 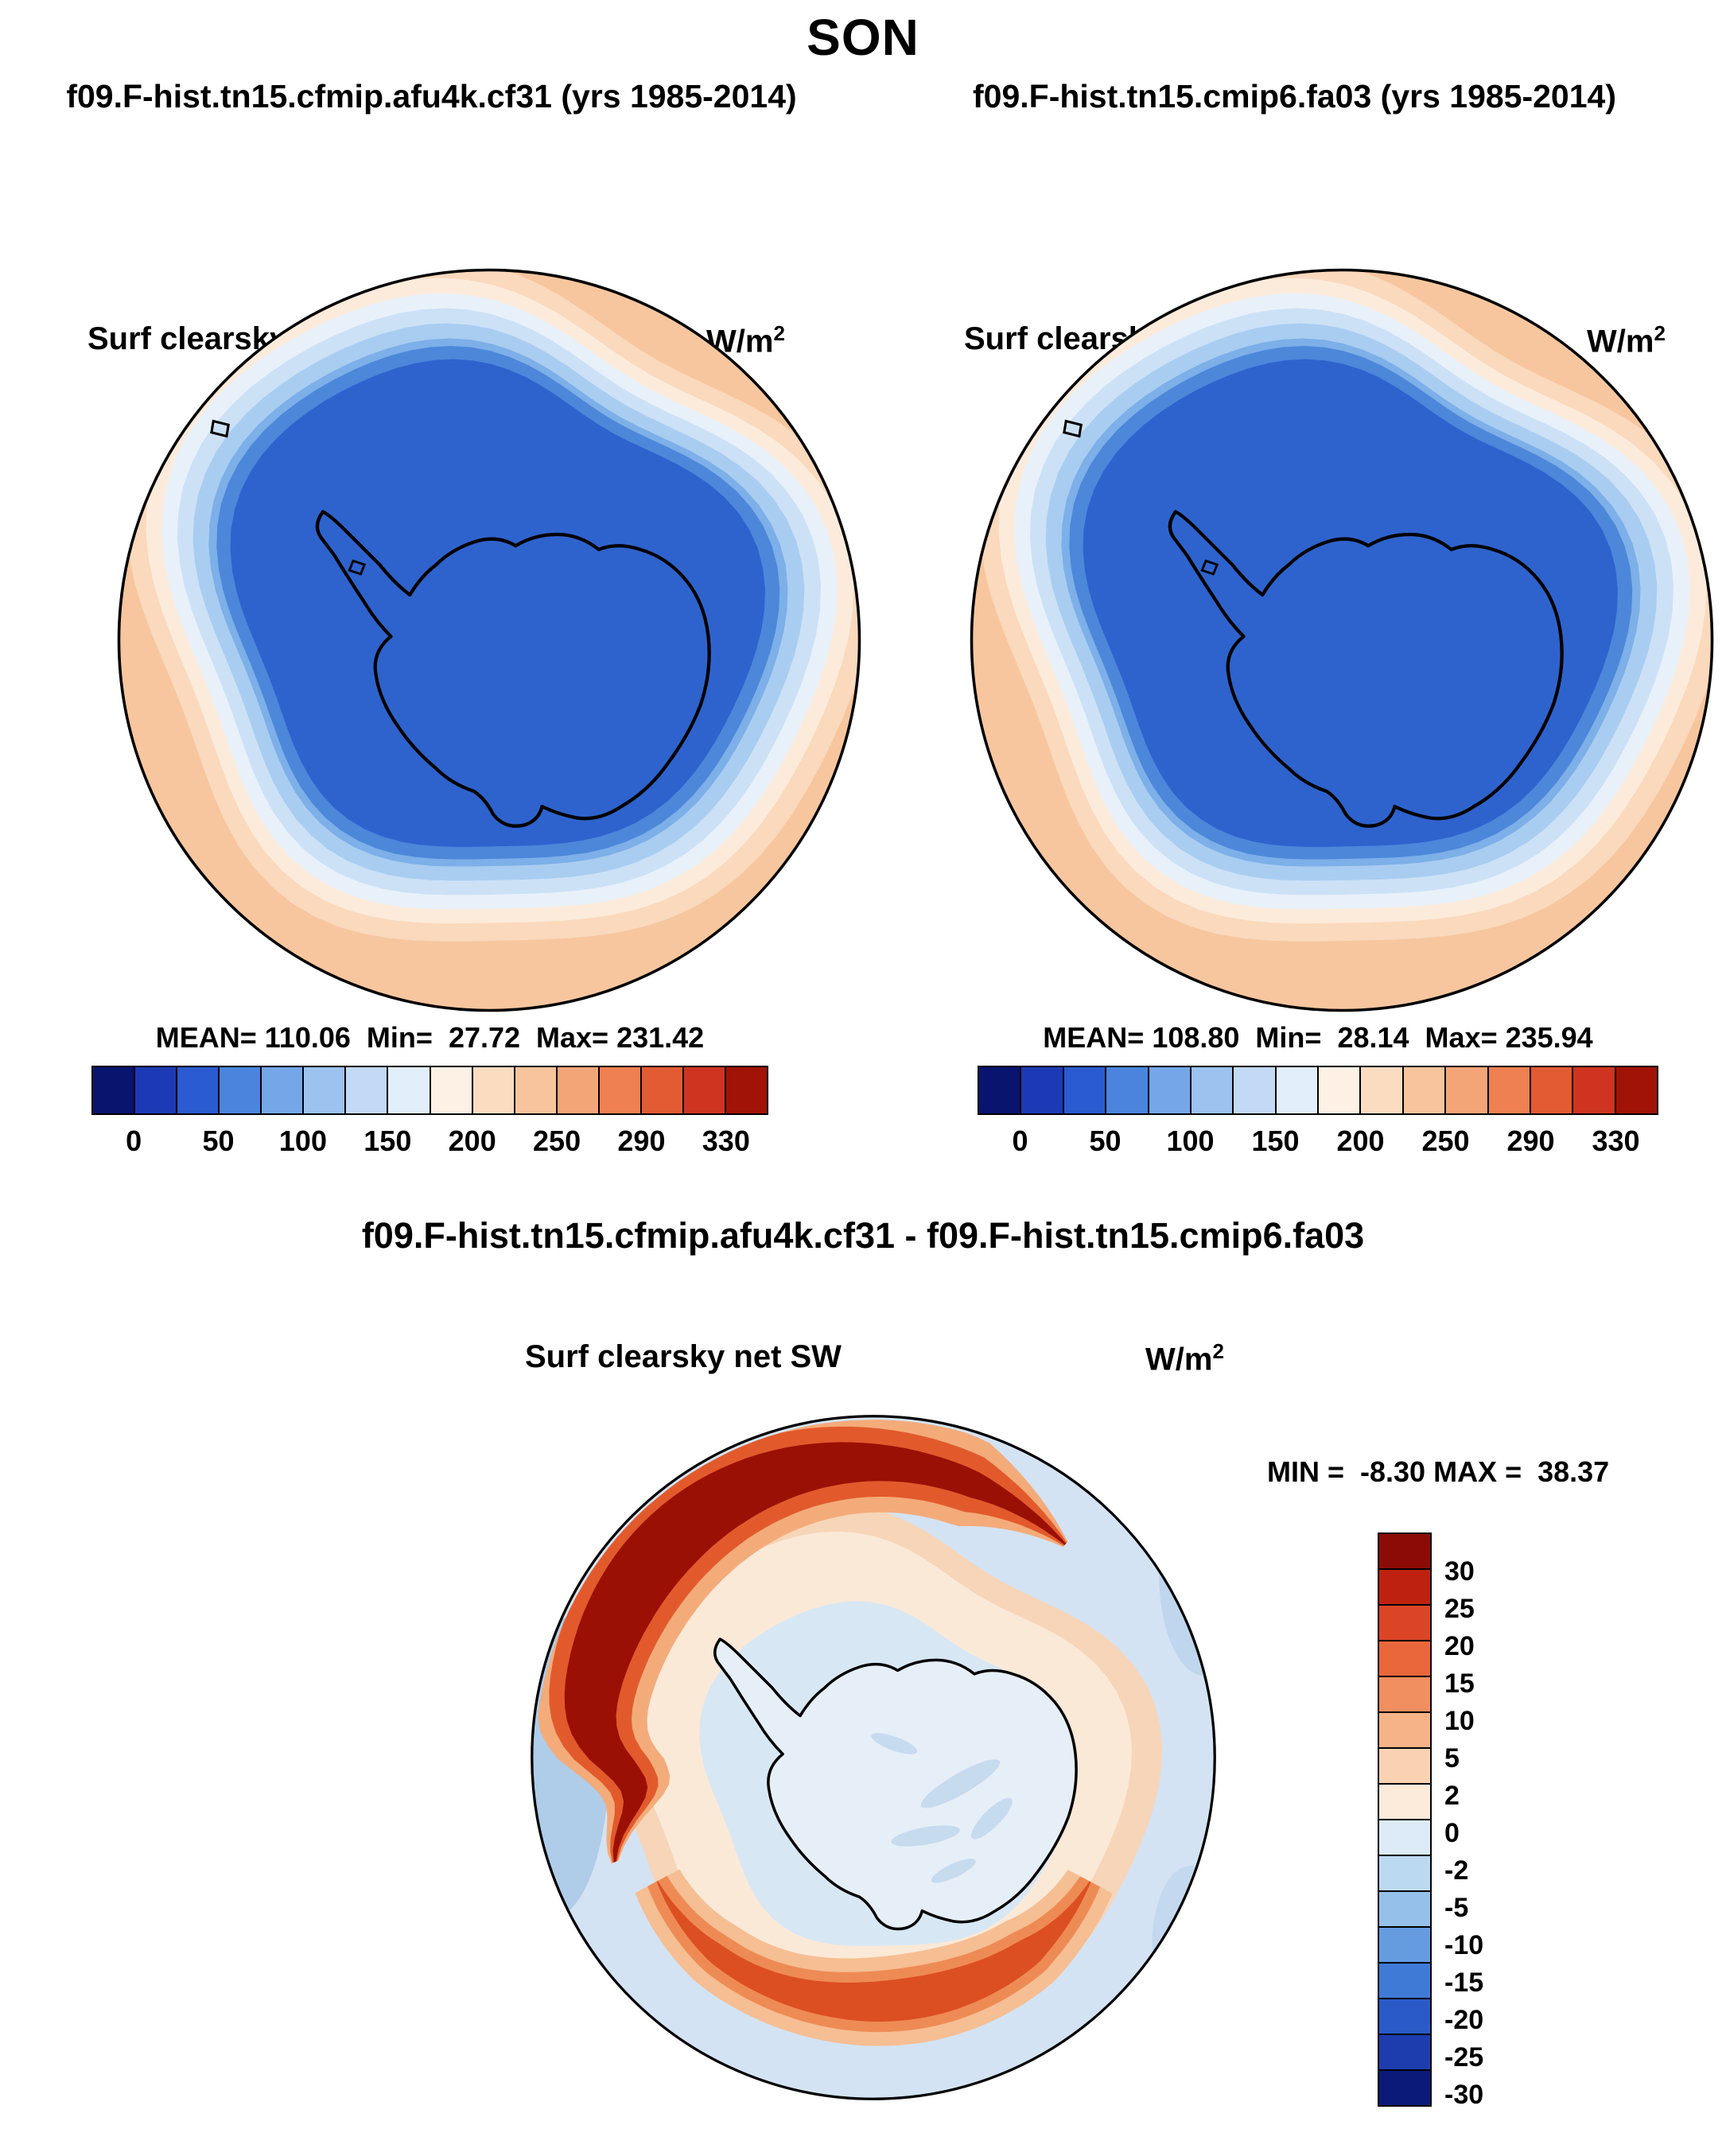 I want to click on colorbar-right: 0 50 100 150 200 250 290 330, so click(x=1318, y=1111).